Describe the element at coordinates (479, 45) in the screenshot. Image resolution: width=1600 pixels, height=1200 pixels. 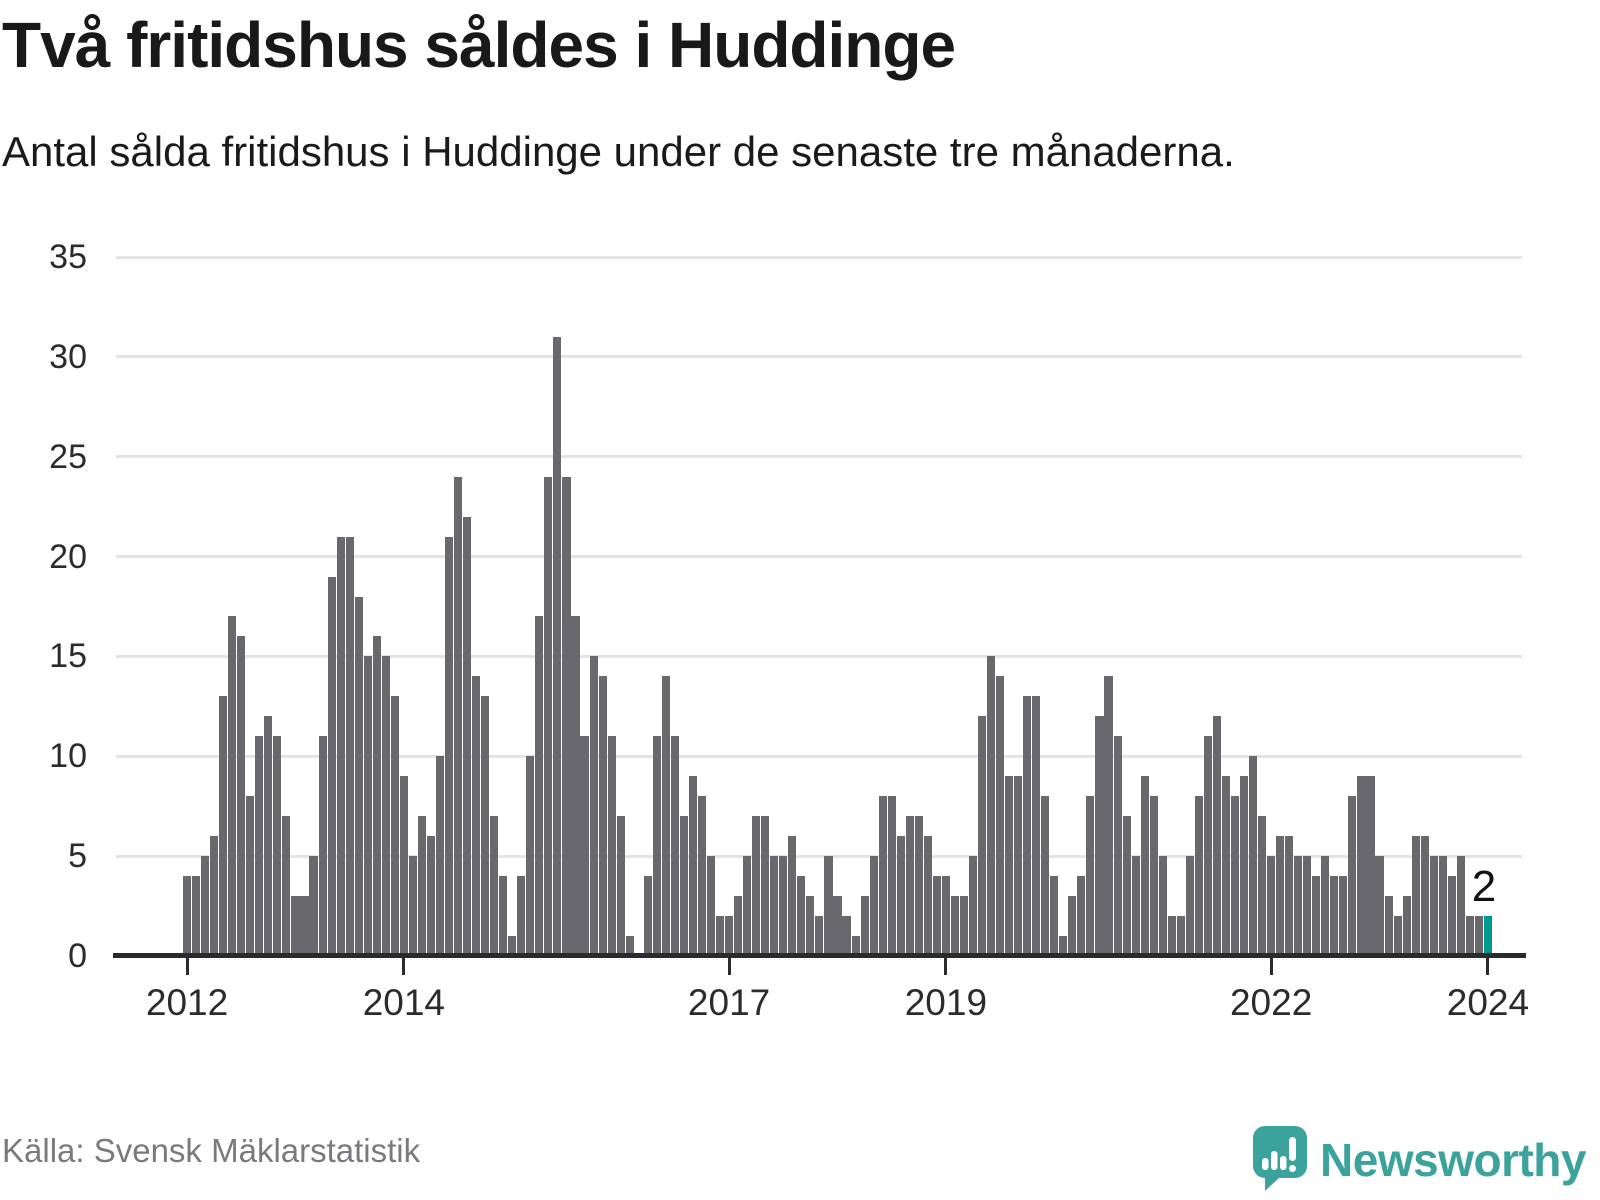
I see `page-title: Två fritidshus såldes i Huddinge` at that location.